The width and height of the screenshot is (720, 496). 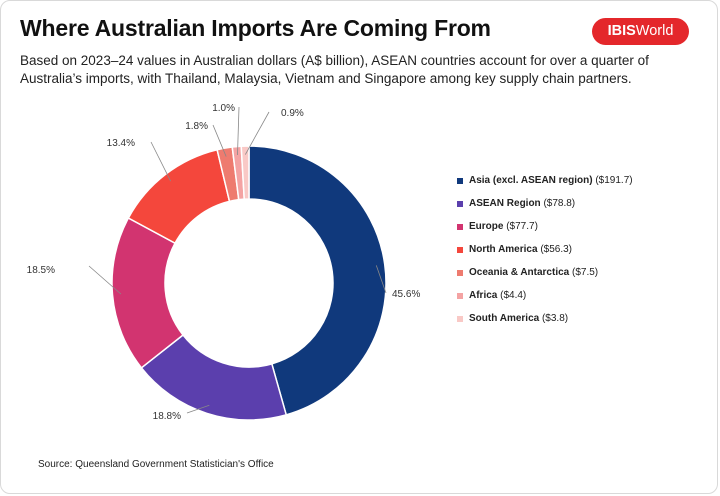 I want to click on legend-label: Europe ($77.7), so click(x=503, y=227).